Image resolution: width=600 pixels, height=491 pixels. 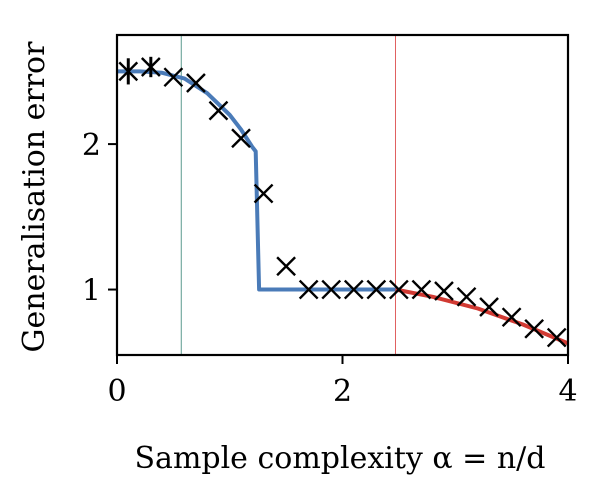 What do you see at coordinates (116, 391) in the screenshot?
I see `x-tick-label: 0` at bounding box center [116, 391].